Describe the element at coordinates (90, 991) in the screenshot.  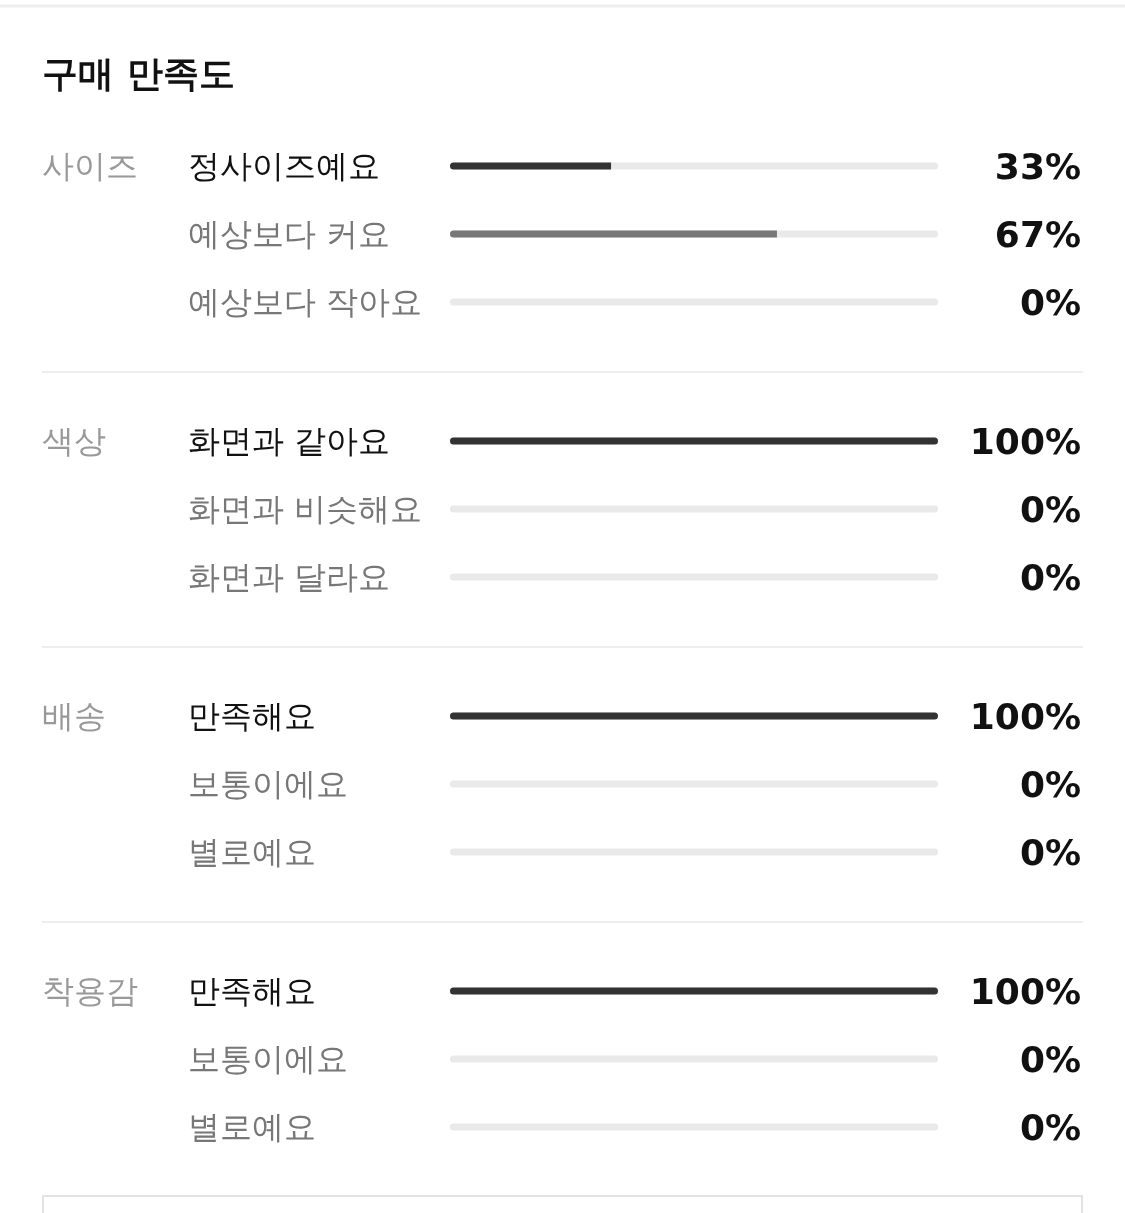
I see `y-axis-title: 착용감` at that location.